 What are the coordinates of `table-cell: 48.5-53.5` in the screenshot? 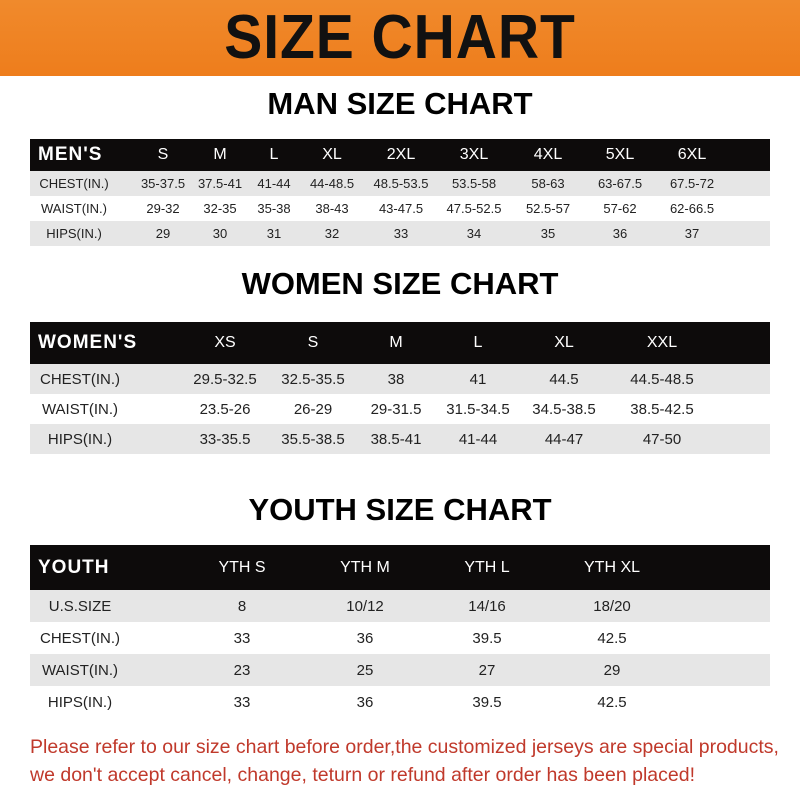 It's located at (401, 183).